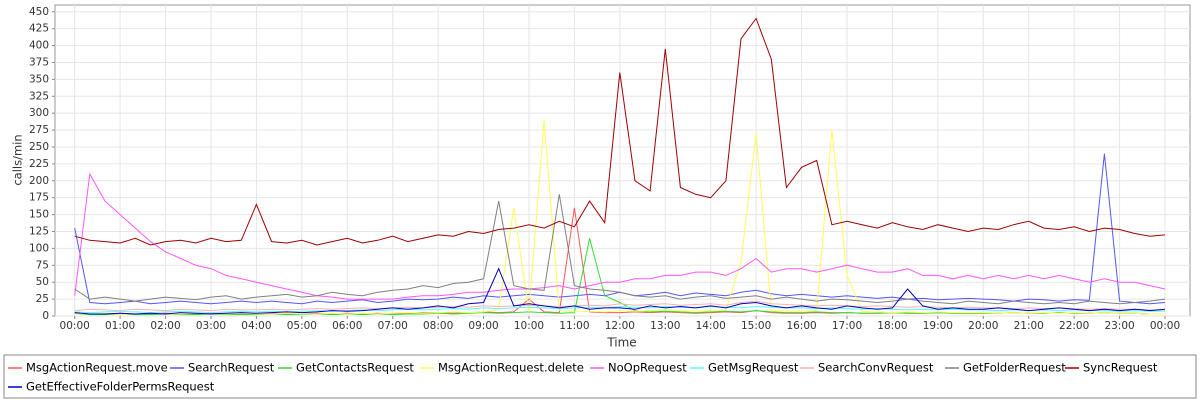  Describe the element at coordinates (42, 282) in the screenshot. I see `y-tick-label: 50` at that location.